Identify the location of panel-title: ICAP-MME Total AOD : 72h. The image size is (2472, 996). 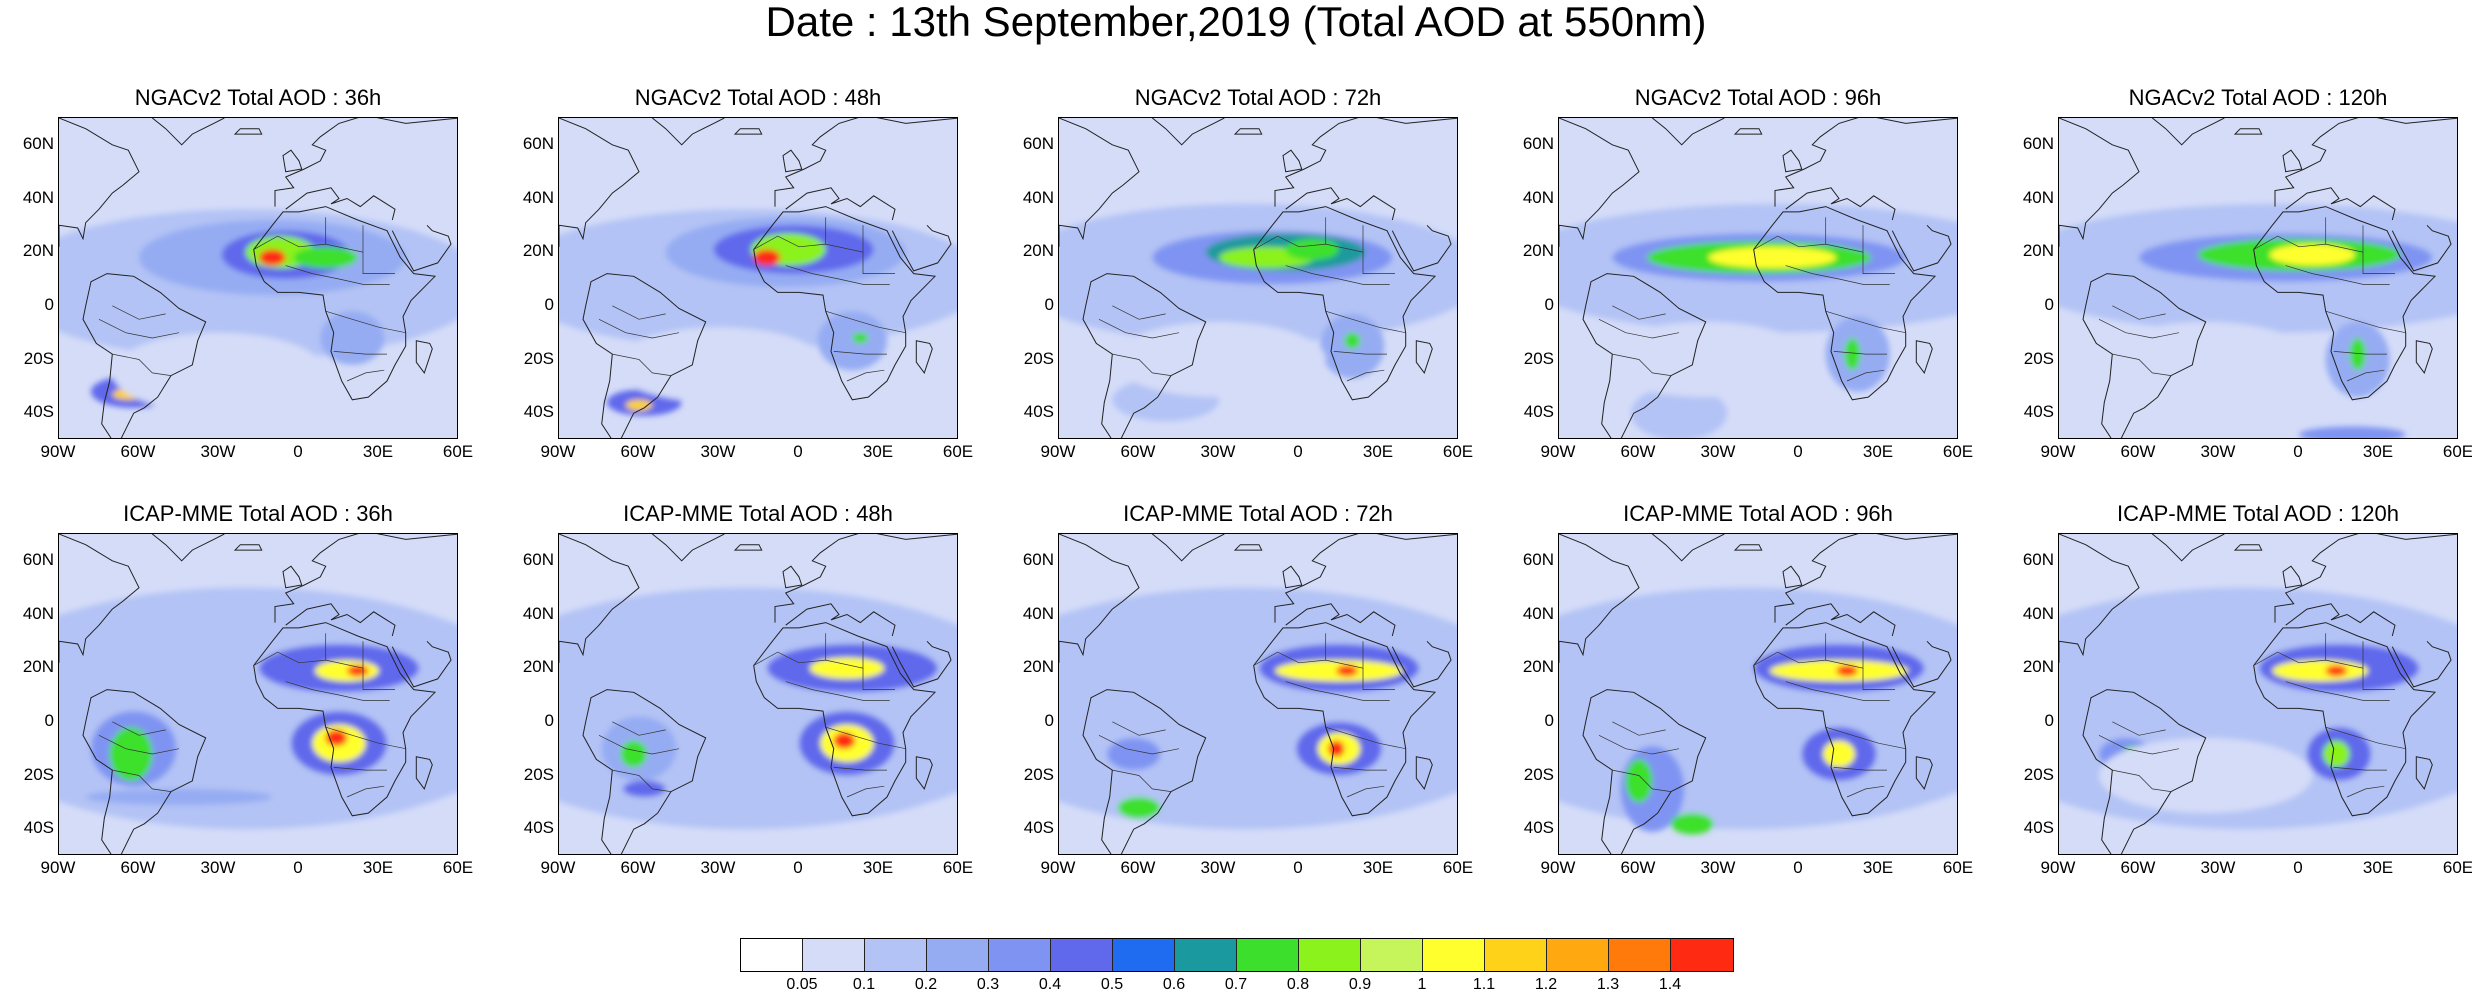
(1258, 513).